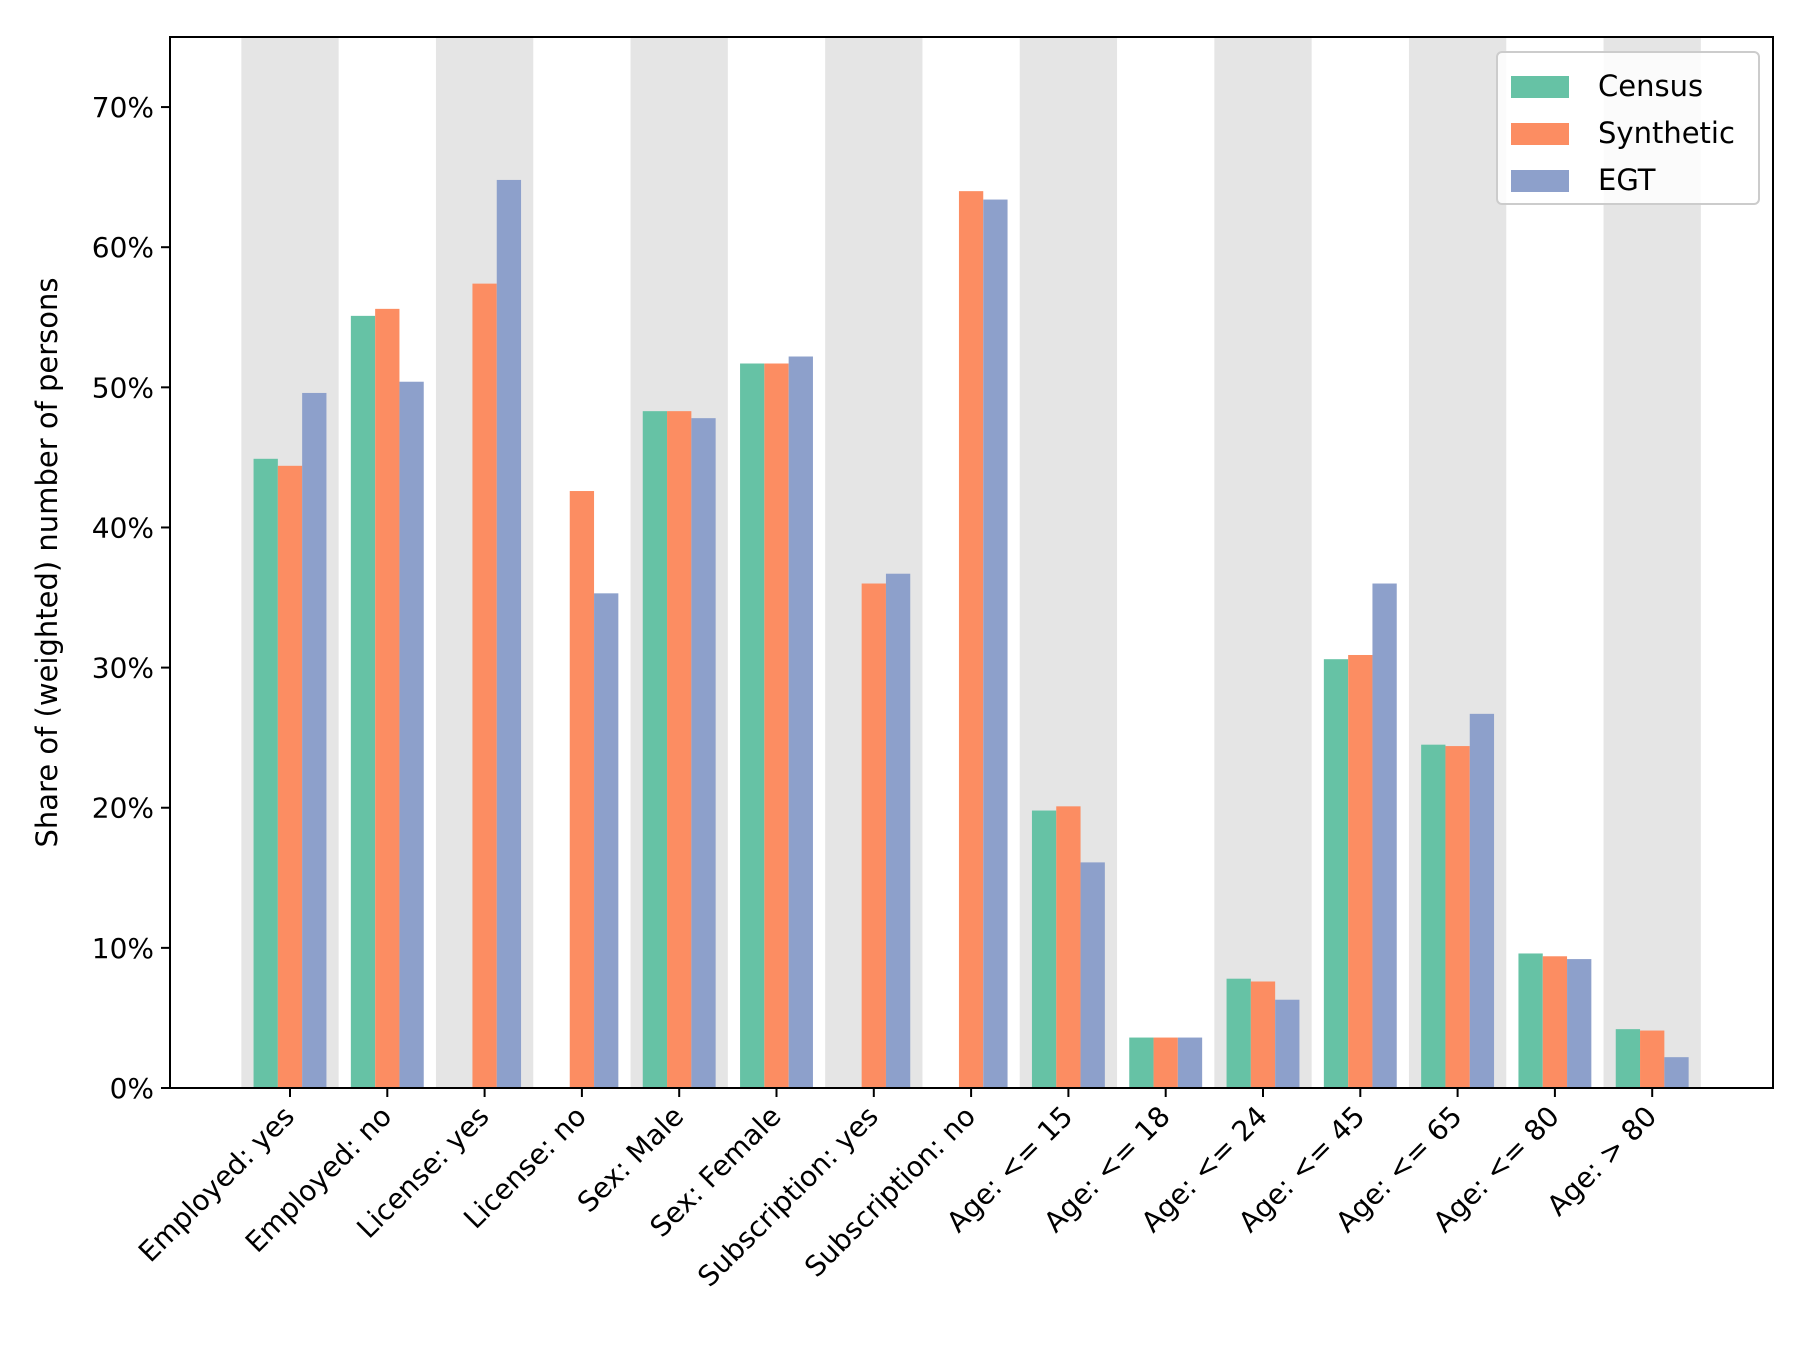 Image resolution: width=1800 pixels, height=1350 pixels. I want to click on legend-swatch-synthetic, so click(1540, 134).